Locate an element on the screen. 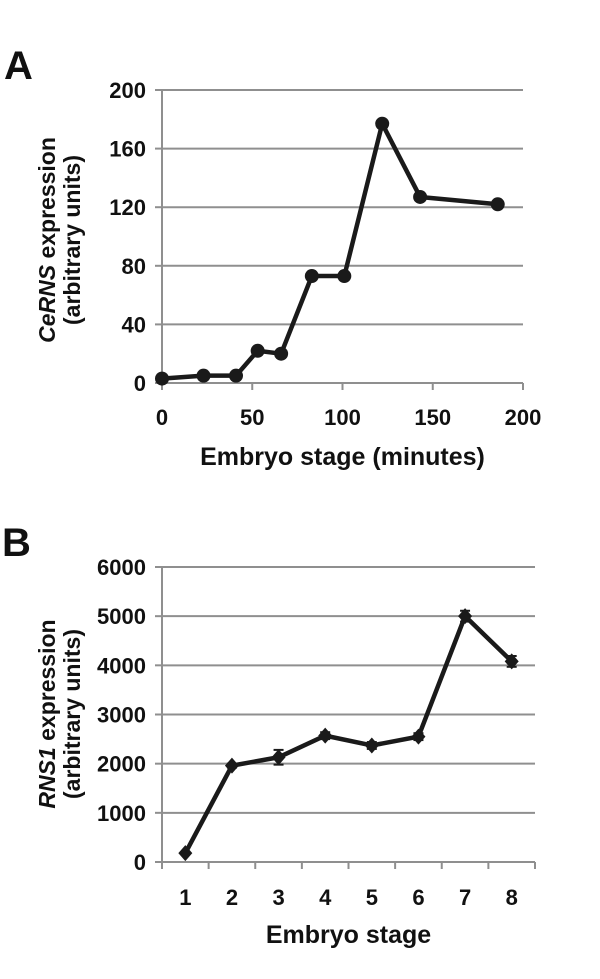 This screenshot has width=600, height=979. x-tick-label: 100 is located at coordinates (342, 417).